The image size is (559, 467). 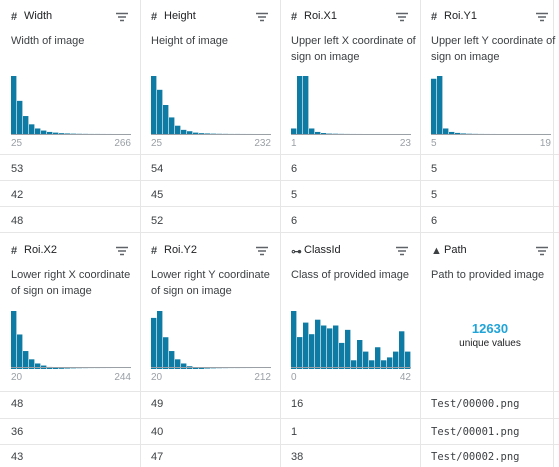 I want to click on table-cell: 42, so click(x=17, y=195).